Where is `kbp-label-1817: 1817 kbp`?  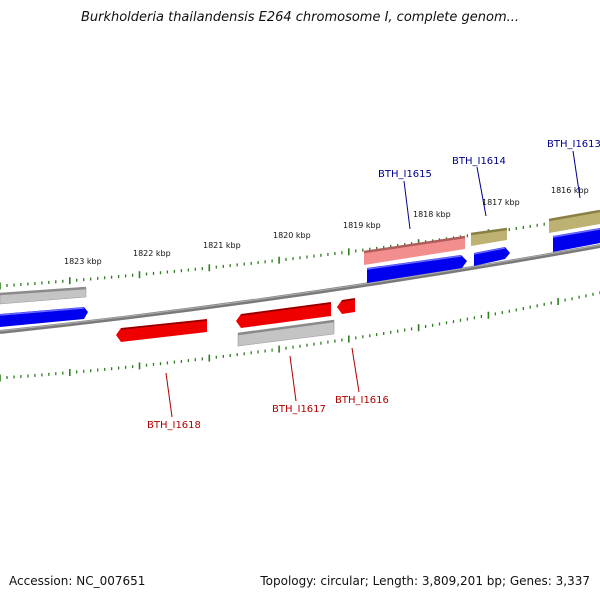 kbp-label-1817: 1817 kbp is located at coordinates (501, 202).